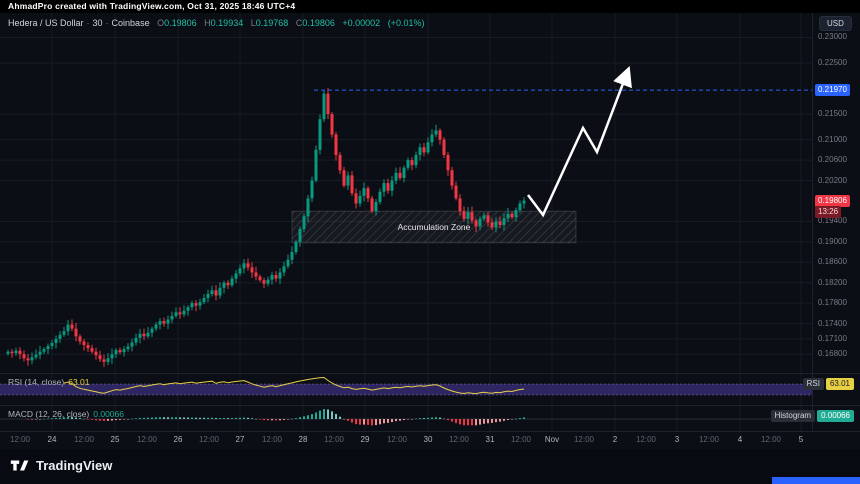 The width and height of the screenshot is (860, 484). I want to click on price-axis-label: 0.21500, so click(832, 114).